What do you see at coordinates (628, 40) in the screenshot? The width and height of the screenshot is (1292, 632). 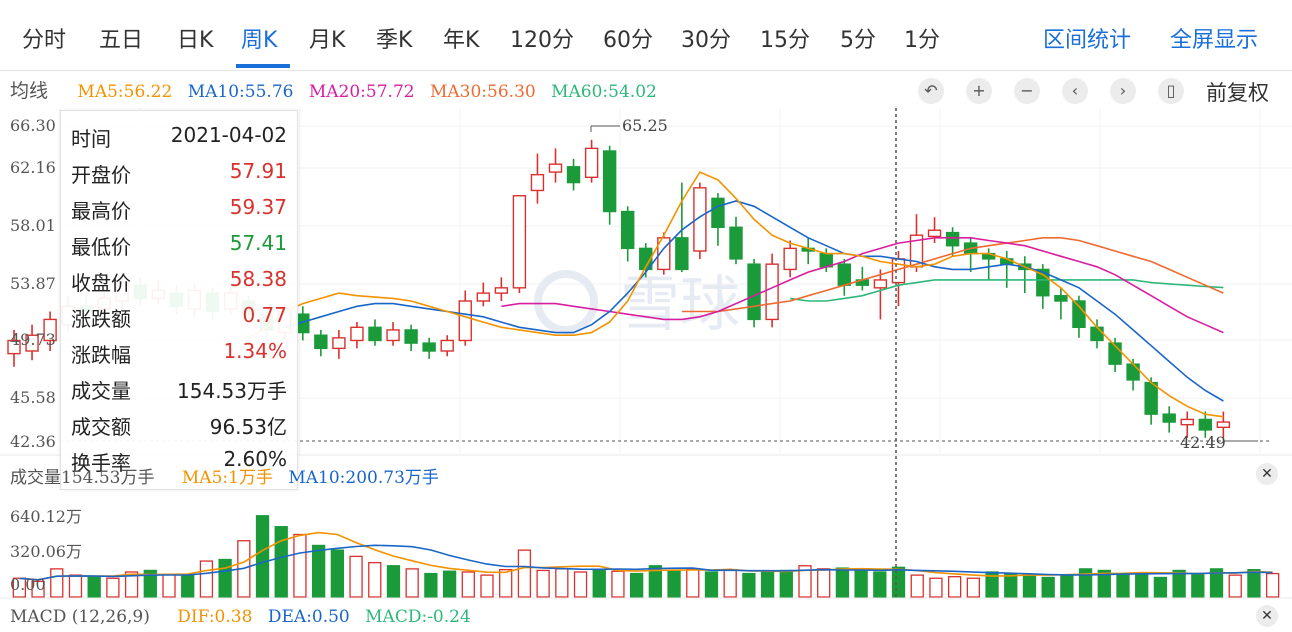 I see `tab-8: 60分` at bounding box center [628, 40].